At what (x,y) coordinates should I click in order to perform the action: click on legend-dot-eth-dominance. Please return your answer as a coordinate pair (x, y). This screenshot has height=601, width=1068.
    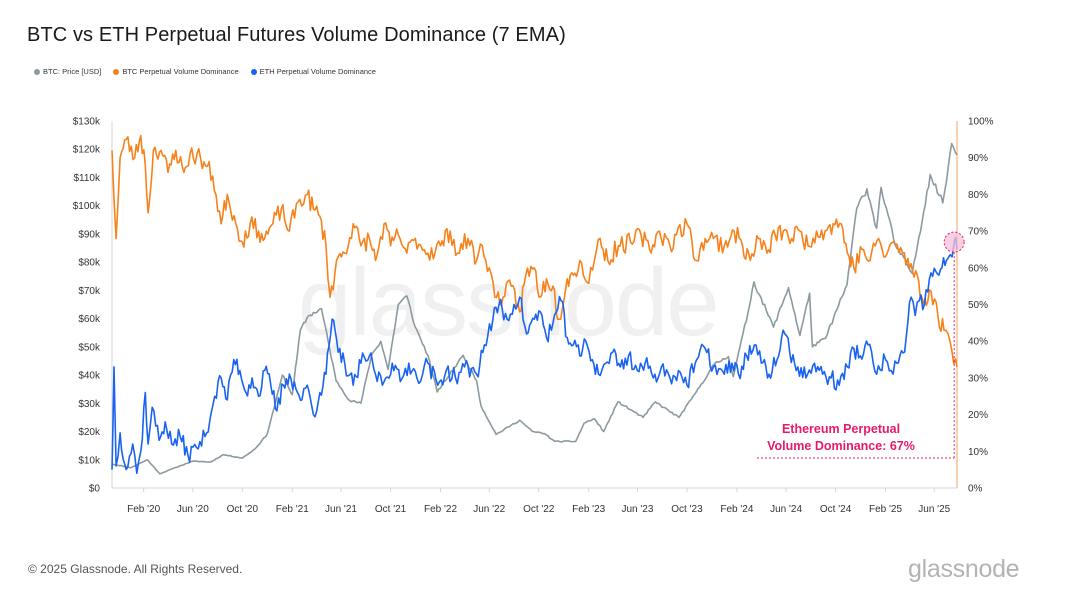
    Looking at the image, I should click on (253, 71).